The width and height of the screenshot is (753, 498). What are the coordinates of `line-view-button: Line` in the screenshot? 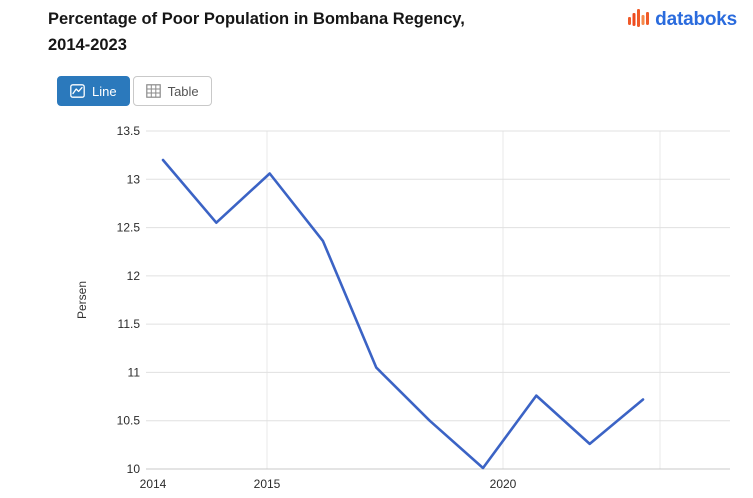 It's located at (93, 91).